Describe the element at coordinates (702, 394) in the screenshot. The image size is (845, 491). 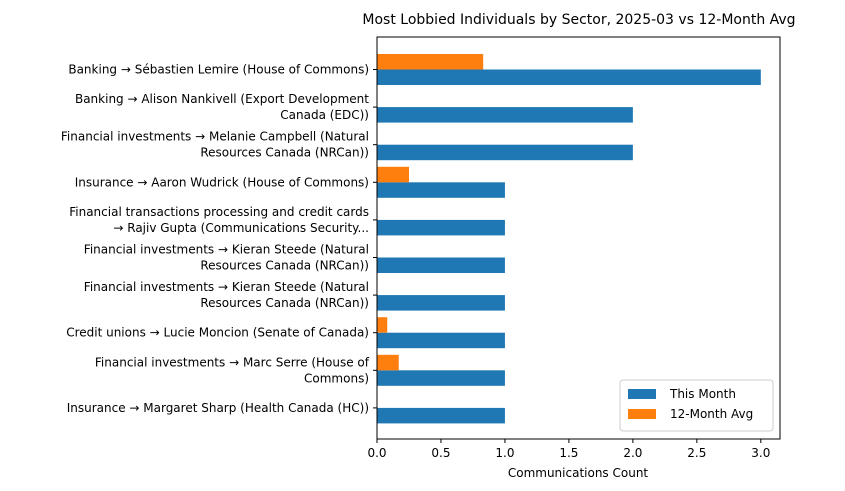
I see `legend-label: This Month` at that location.